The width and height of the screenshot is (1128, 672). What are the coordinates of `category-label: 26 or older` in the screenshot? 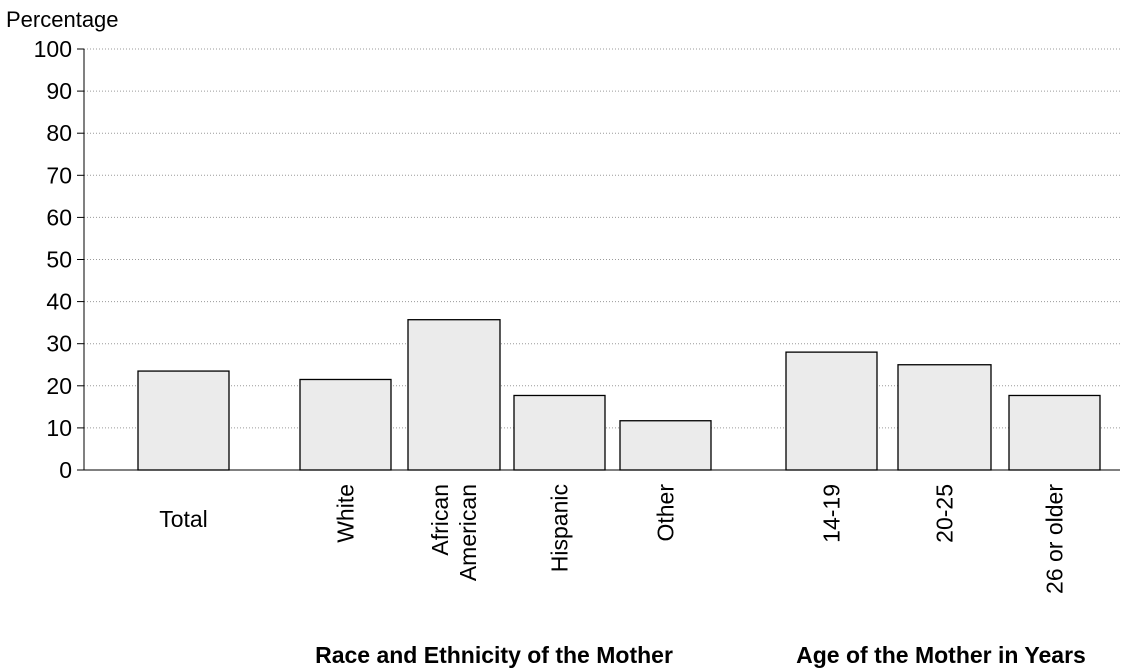 It's located at (1055, 539).